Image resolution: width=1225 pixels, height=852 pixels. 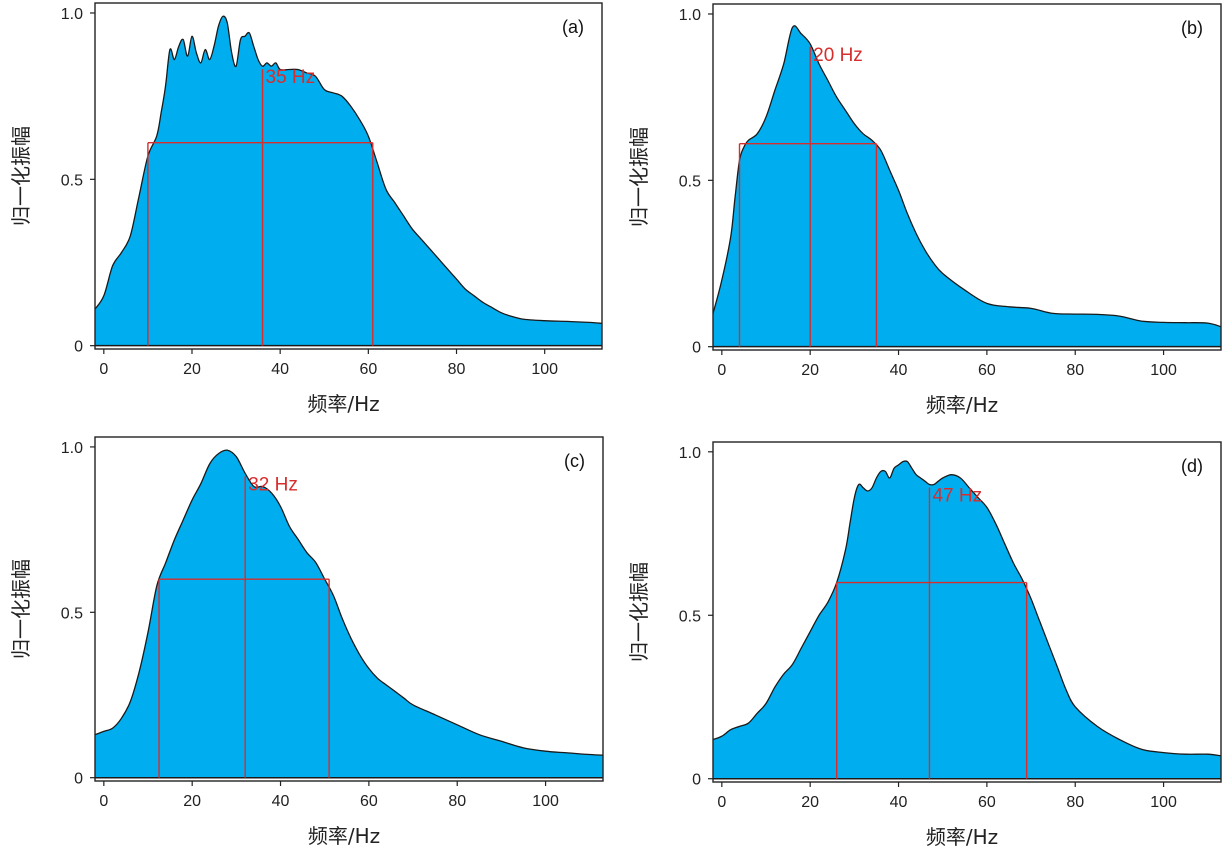 What do you see at coordinates (957, 496) in the screenshot?
I see `peak-frequency-label: 47 Hz` at bounding box center [957, 496].